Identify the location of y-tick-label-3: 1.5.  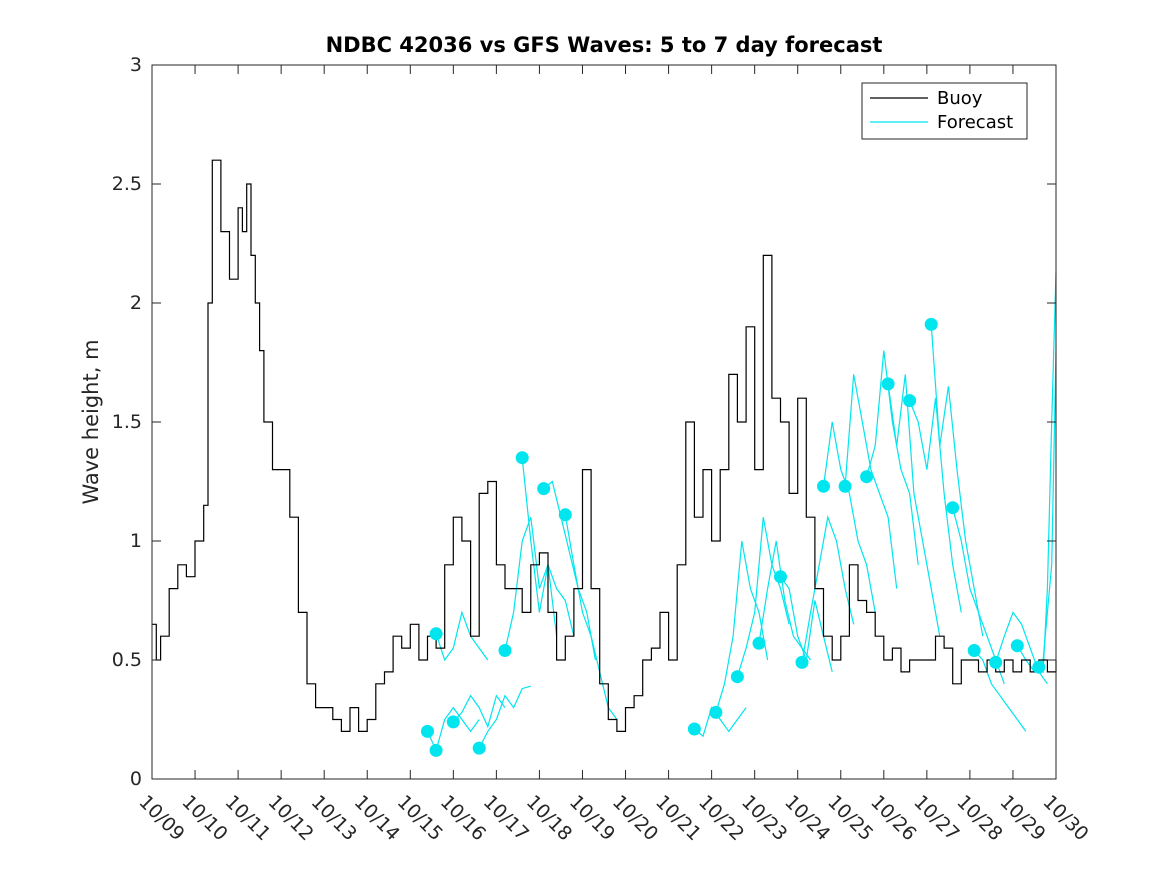
(127, 422).